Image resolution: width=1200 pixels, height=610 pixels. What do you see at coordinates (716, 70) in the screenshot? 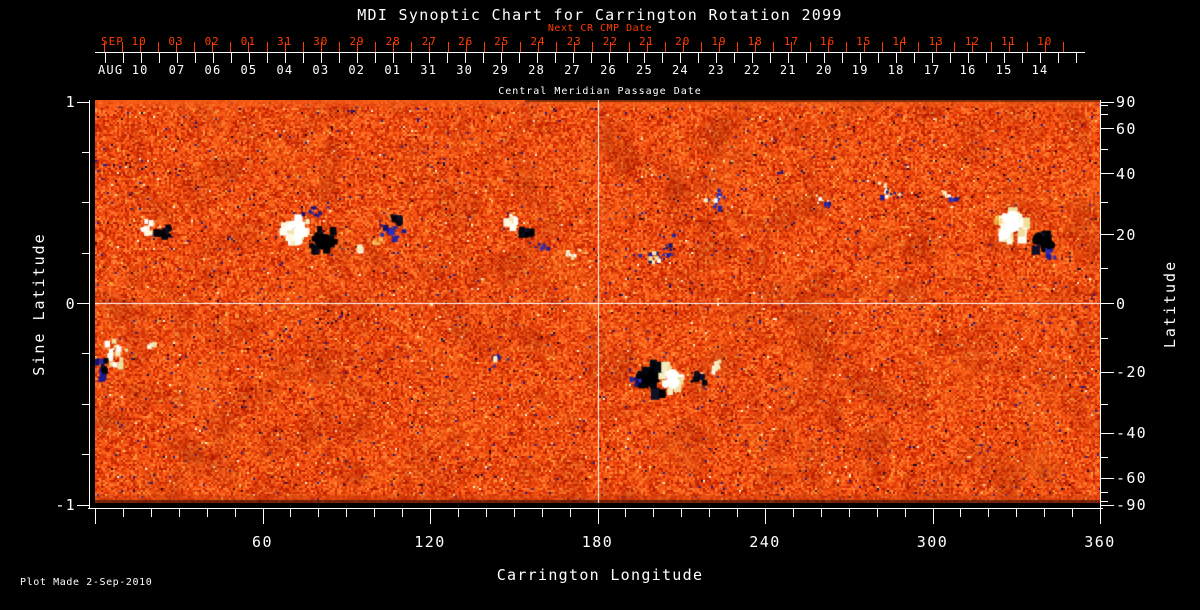
I see `cmp-day-label: 23` at bounding box center [716, 70].